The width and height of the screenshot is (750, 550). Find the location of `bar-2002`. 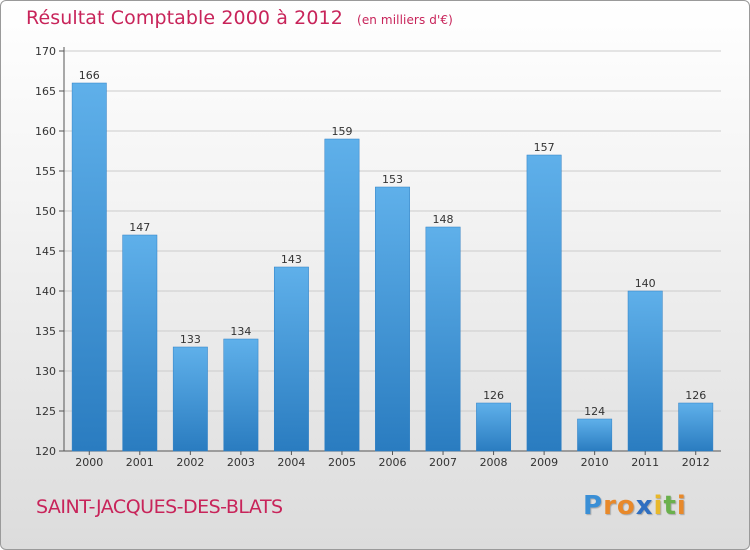

bar-2002 is located at coordinates (190, 399).